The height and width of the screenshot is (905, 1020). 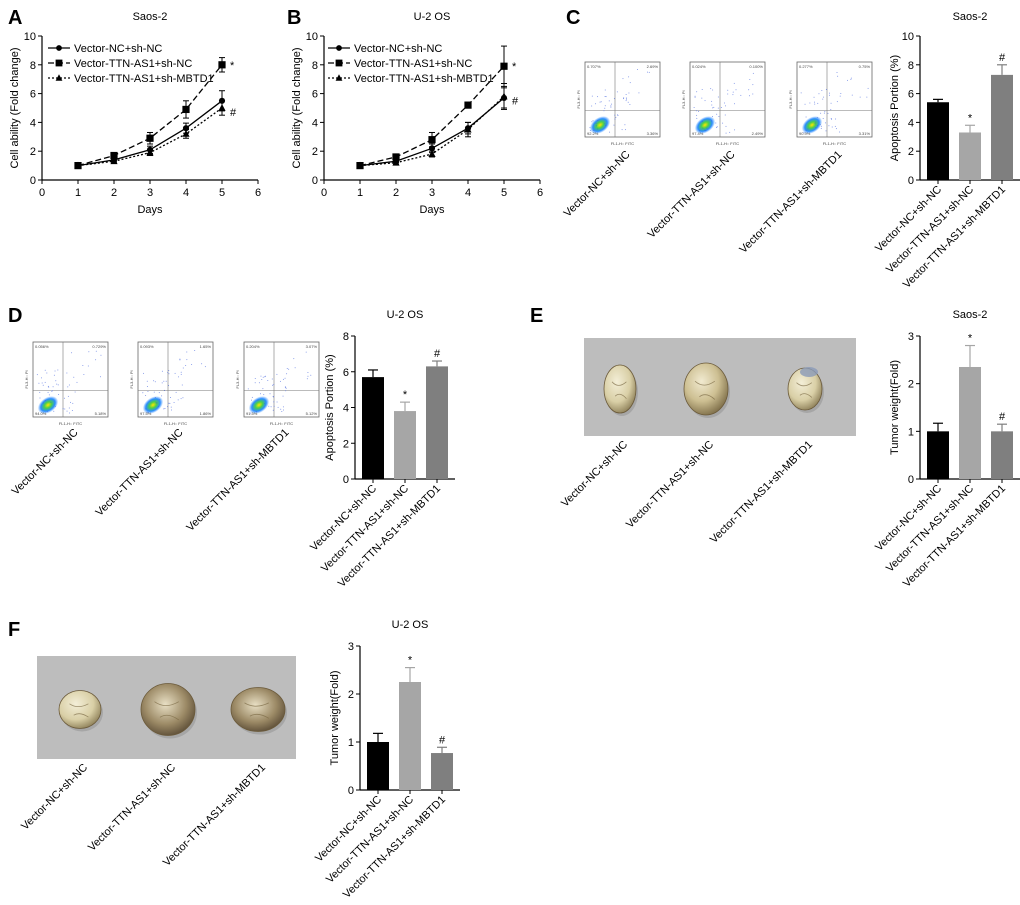 What do you see at coordinates (30, 37) in the screenshot?
I see `y-tick-label: 10` at bounding box center [30, 37].